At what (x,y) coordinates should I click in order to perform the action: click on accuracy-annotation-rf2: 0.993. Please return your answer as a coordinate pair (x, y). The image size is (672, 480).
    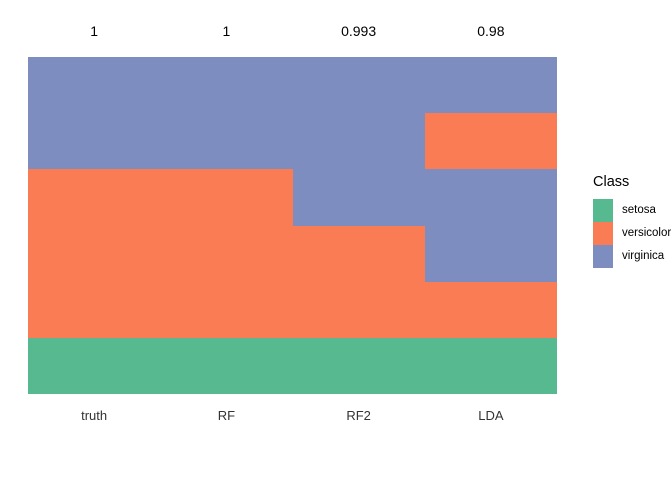
    Looking at the image, I should click on (359, 31).